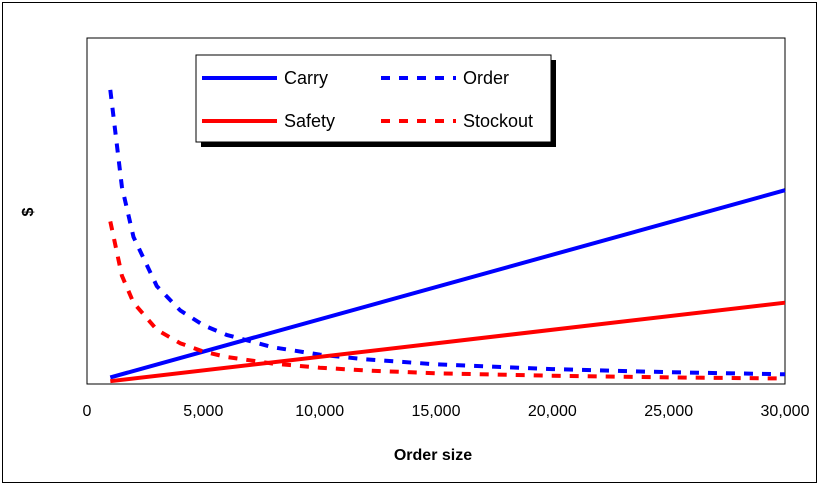  I want to click on x-tick-label: 20,000, so click(552, 411).